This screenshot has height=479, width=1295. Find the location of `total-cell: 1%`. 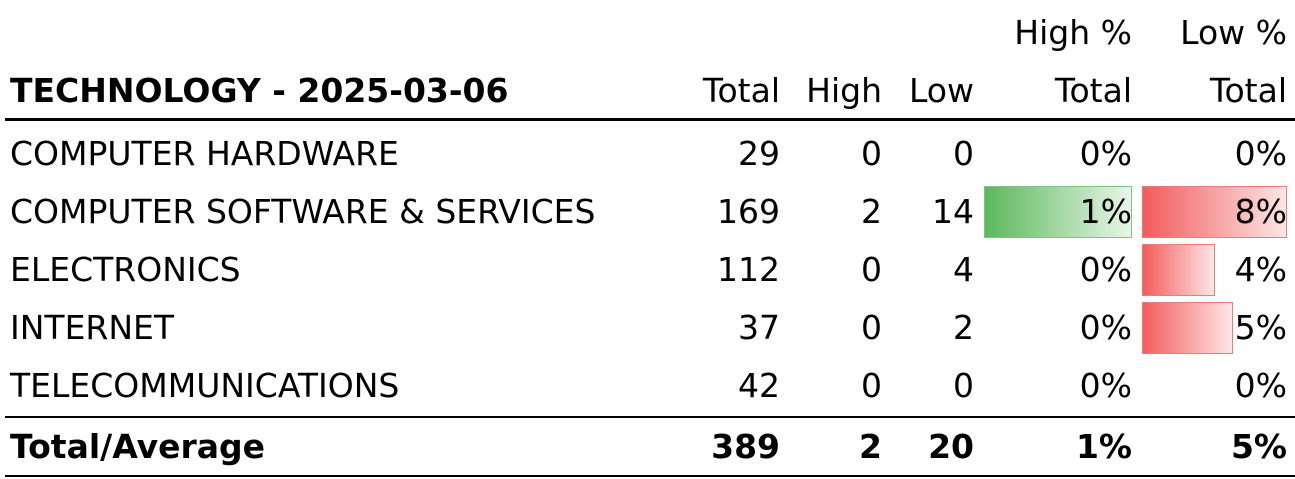

total-cell: 1% is located at coordinates (1103, 446).